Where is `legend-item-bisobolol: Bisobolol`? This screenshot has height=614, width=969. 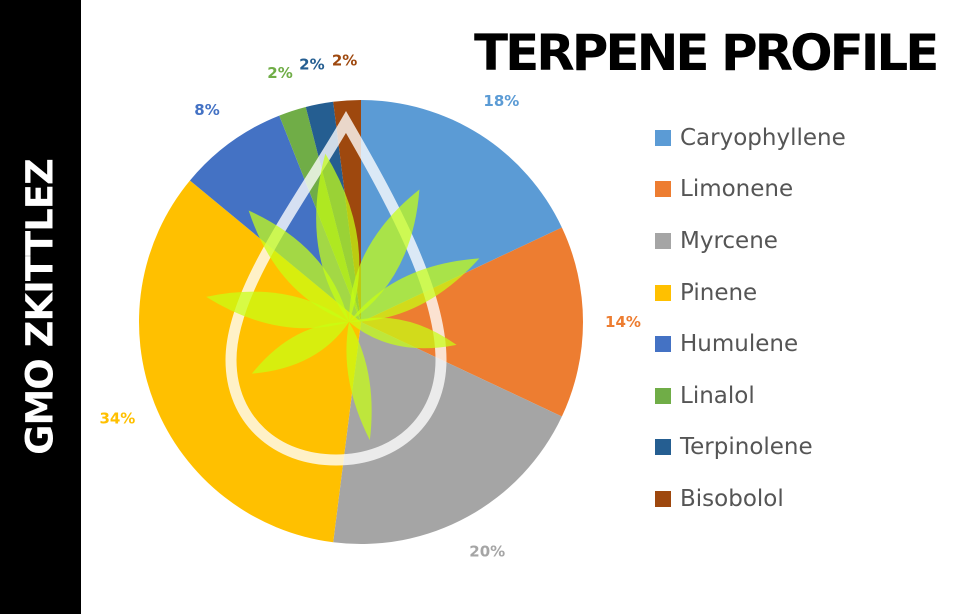
legend-item-bisobolol: Bisobolol is located at coordinates (750, 499).